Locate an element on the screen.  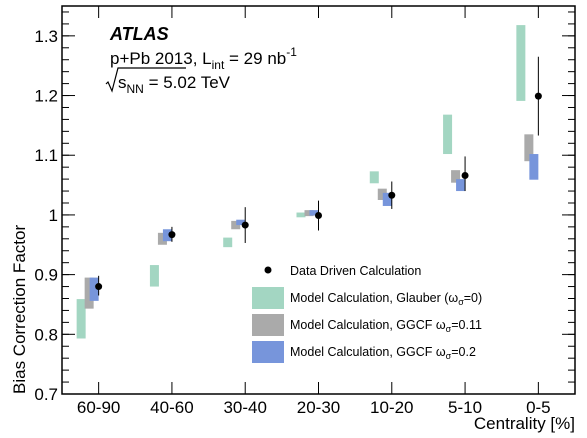
sqrt-symbol is located at coordinates (145, 80).